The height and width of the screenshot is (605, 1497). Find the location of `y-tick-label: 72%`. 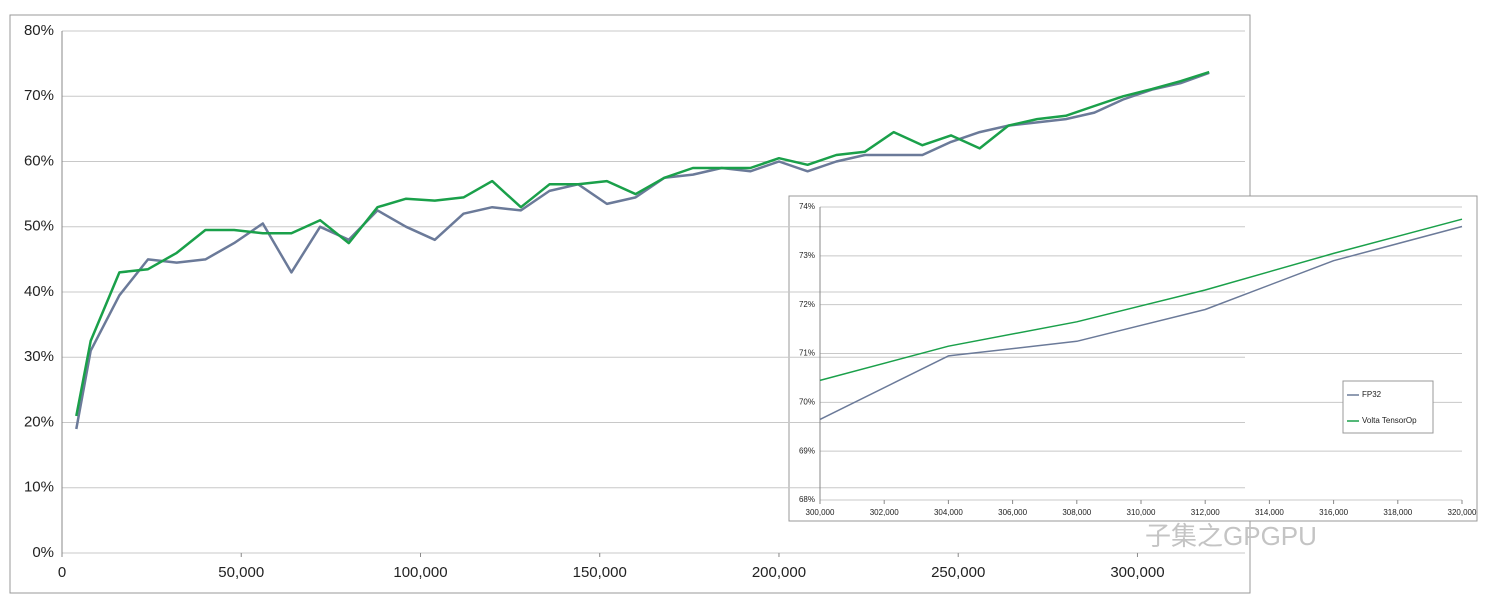

y-tick-label: 72% is located at coordinates (807, 304).